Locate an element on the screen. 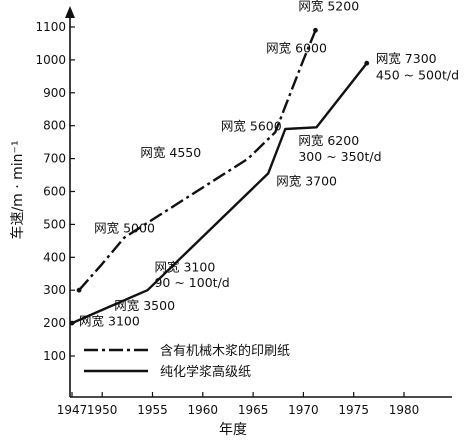  y-axis-arrow is located at coordinates (70, 12).